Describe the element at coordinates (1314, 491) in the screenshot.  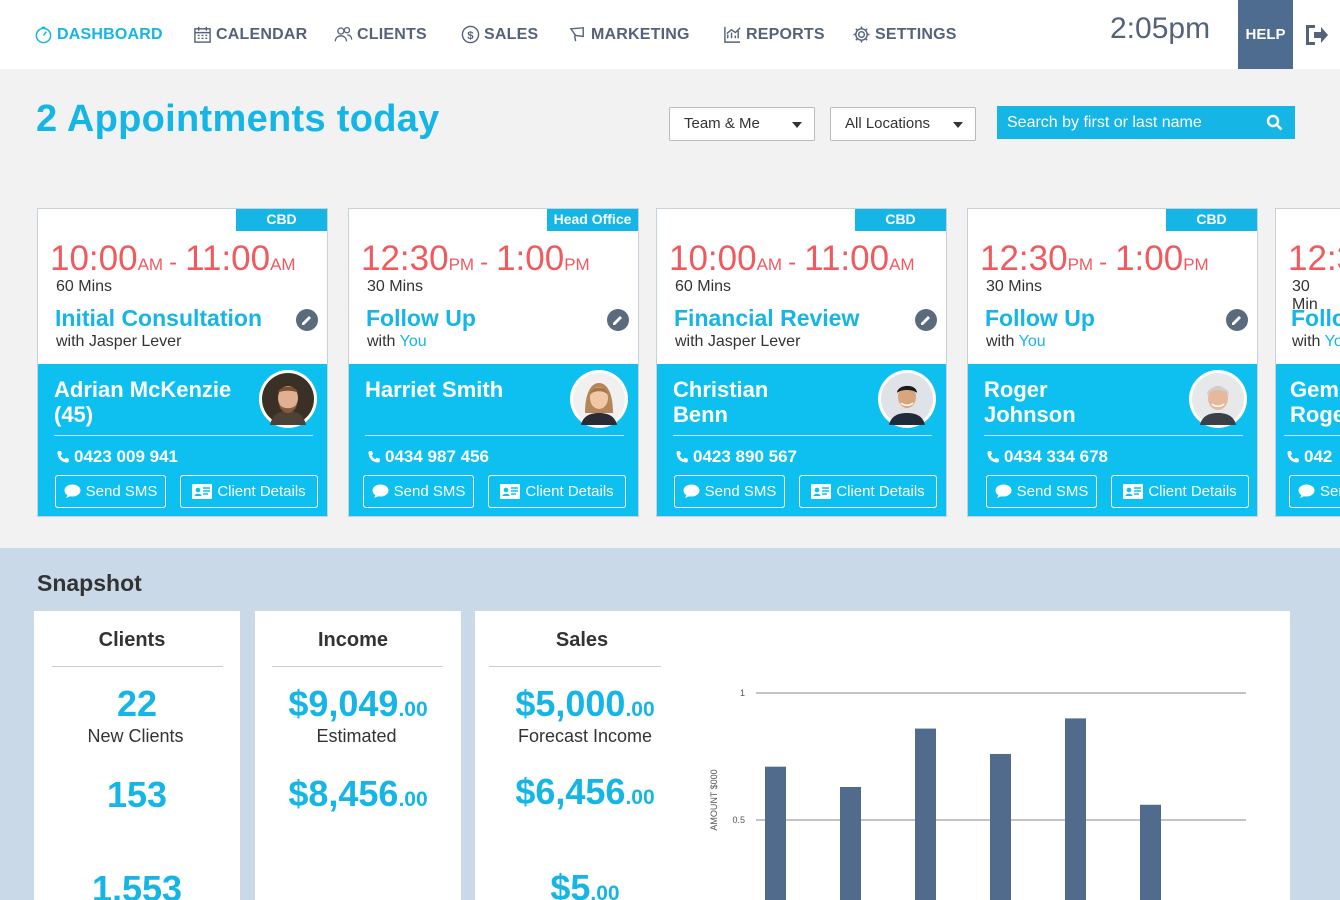
I see `send-sms-button: Sen` at that location.